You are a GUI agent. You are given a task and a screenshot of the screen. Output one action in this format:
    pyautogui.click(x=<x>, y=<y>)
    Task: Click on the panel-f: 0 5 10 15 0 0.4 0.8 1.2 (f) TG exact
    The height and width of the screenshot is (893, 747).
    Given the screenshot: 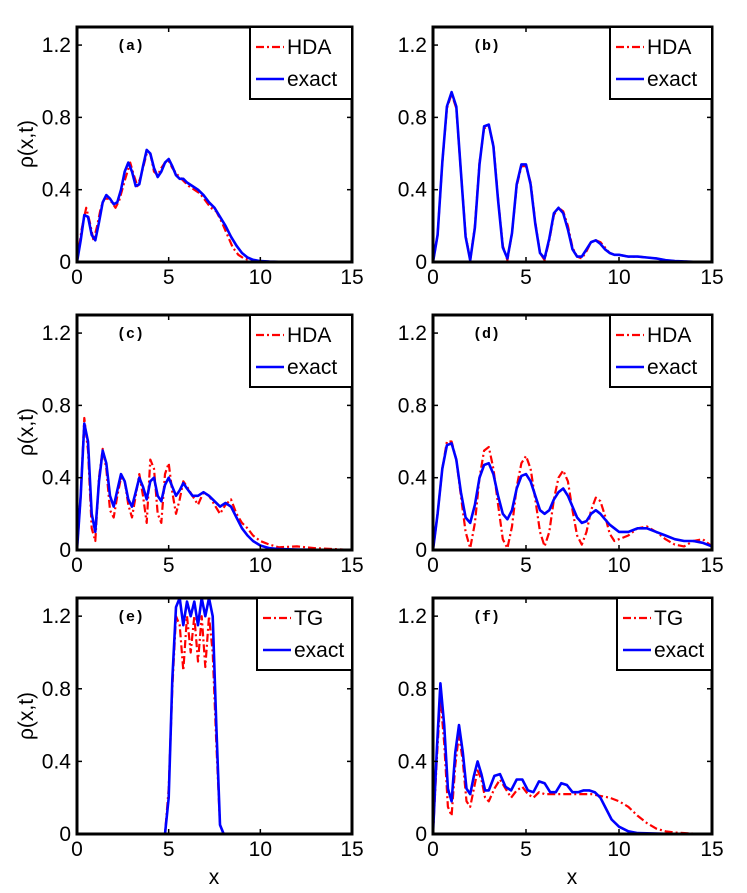 What is the action you would take?
    pyautogui.click(x=561, y=728)
    